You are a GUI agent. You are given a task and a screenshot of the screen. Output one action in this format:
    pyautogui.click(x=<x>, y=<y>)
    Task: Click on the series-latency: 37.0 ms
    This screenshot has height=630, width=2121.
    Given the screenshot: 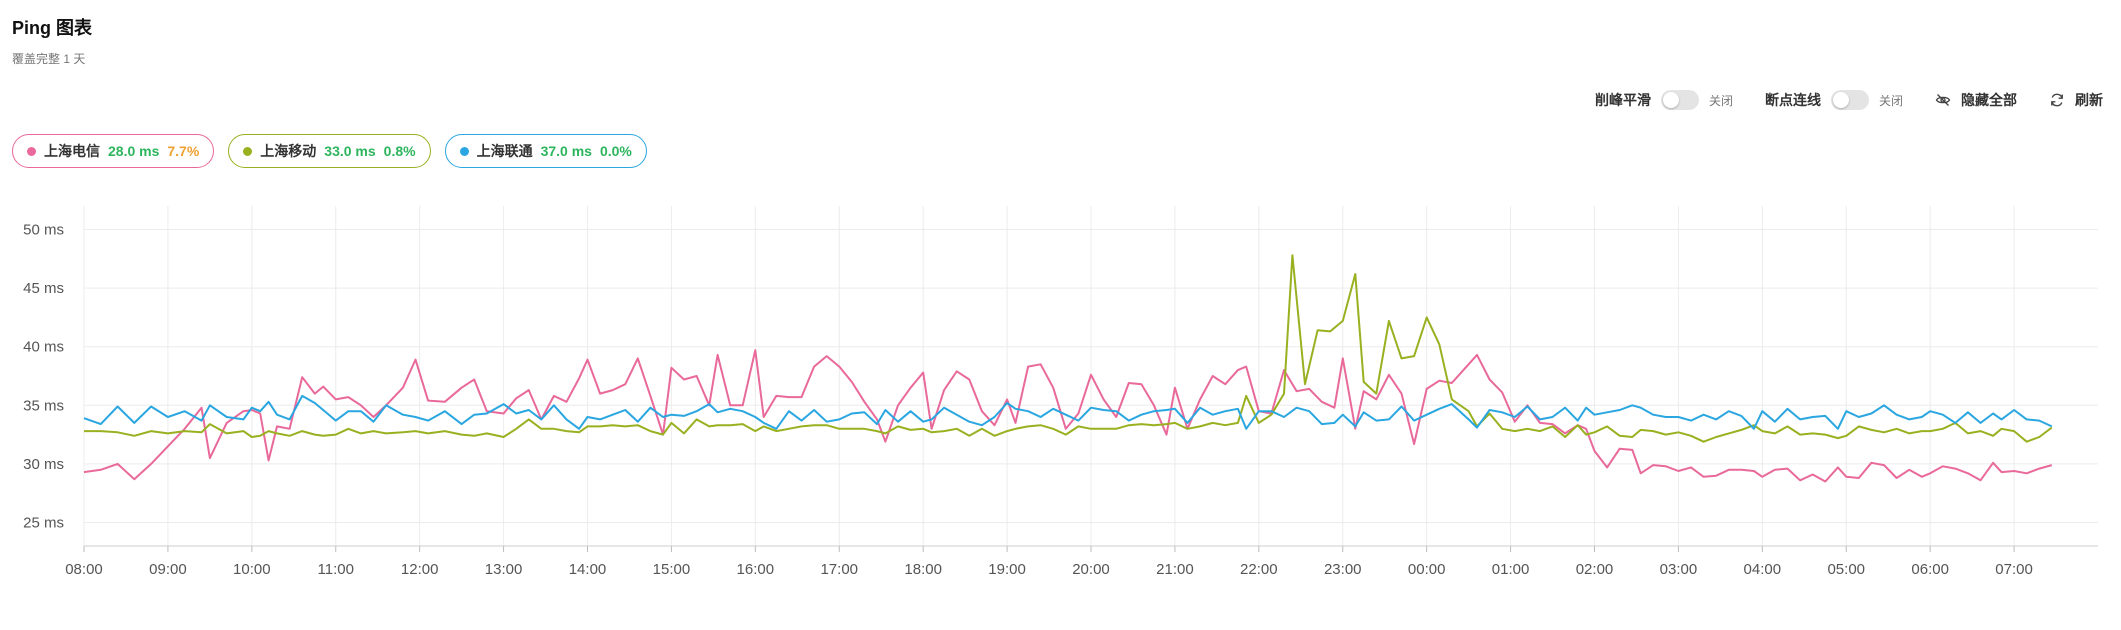 What is the action you would take?
    pyautogui.click(x=566, y=151)
    